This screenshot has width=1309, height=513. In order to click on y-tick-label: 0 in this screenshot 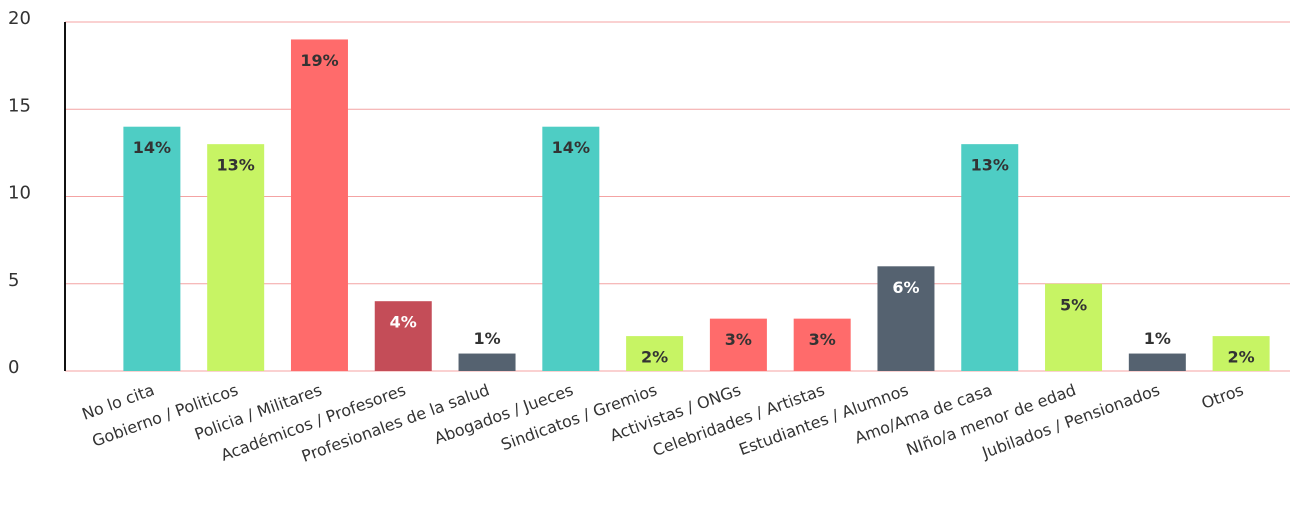, I will do `click(13, 367)`.